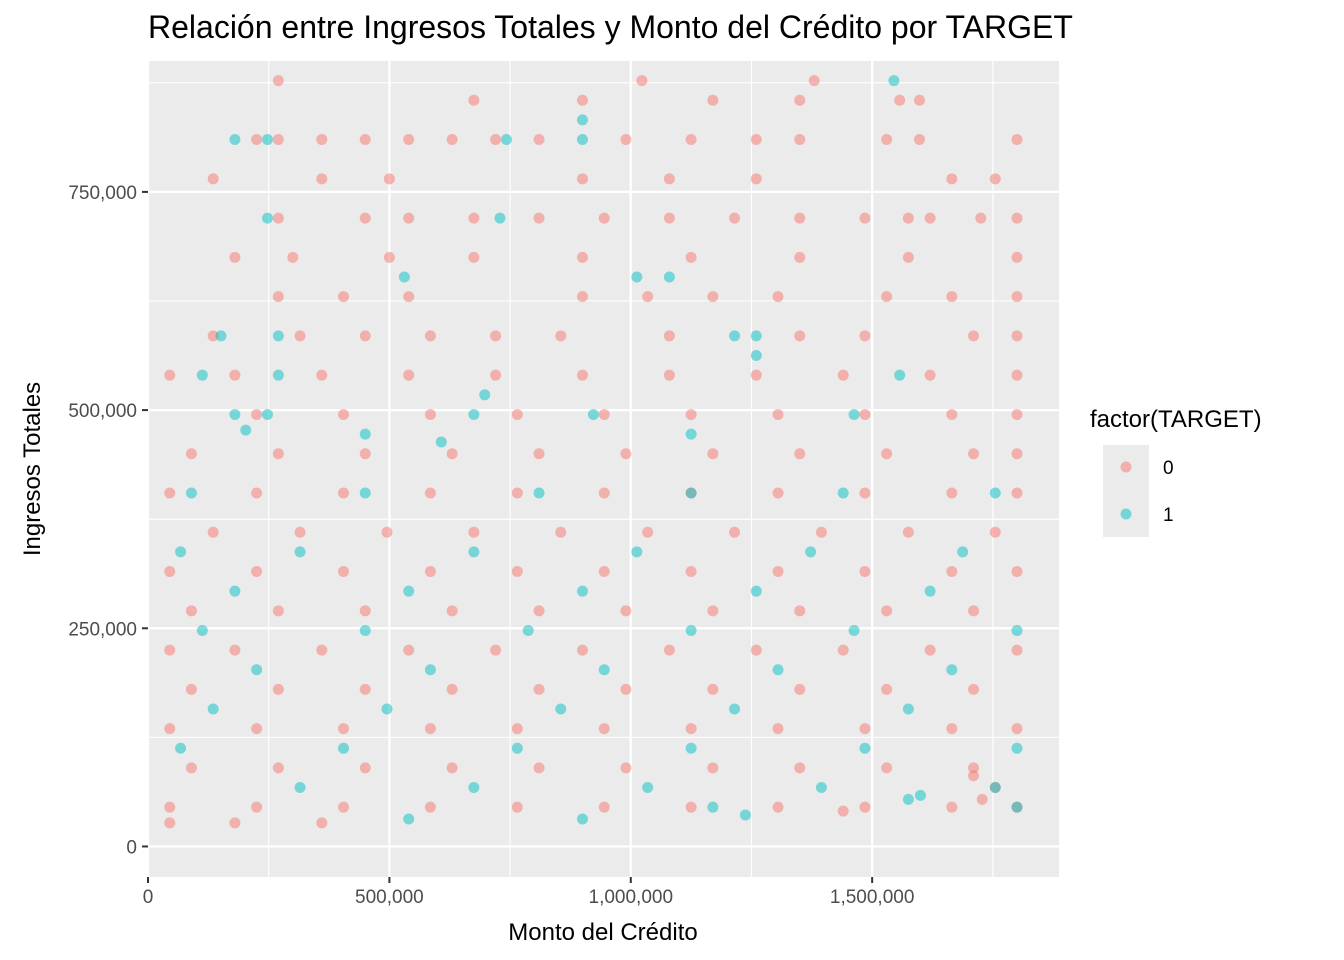 The width and height of the screenshot is (1344, 960). I want to click on y-tick-label: 0, so click(131, 847).